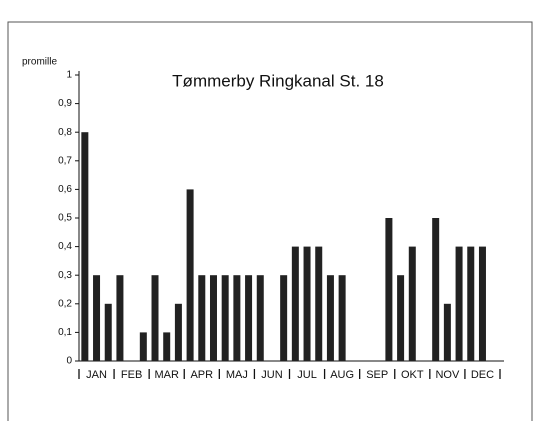 The height and width of the screenshot is (421, 540). I want to click on y-tick-label: 0,9, so click(65, 103).